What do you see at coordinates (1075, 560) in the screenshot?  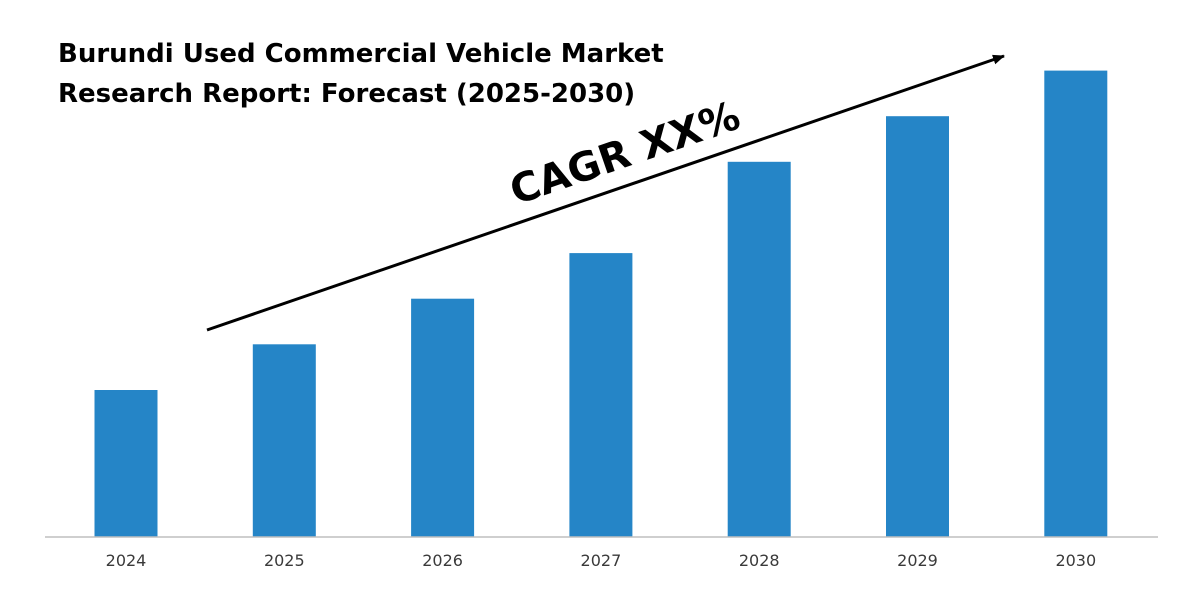 I see `x-tick-label-2030: 2030` at bounding box center [1075, 560].